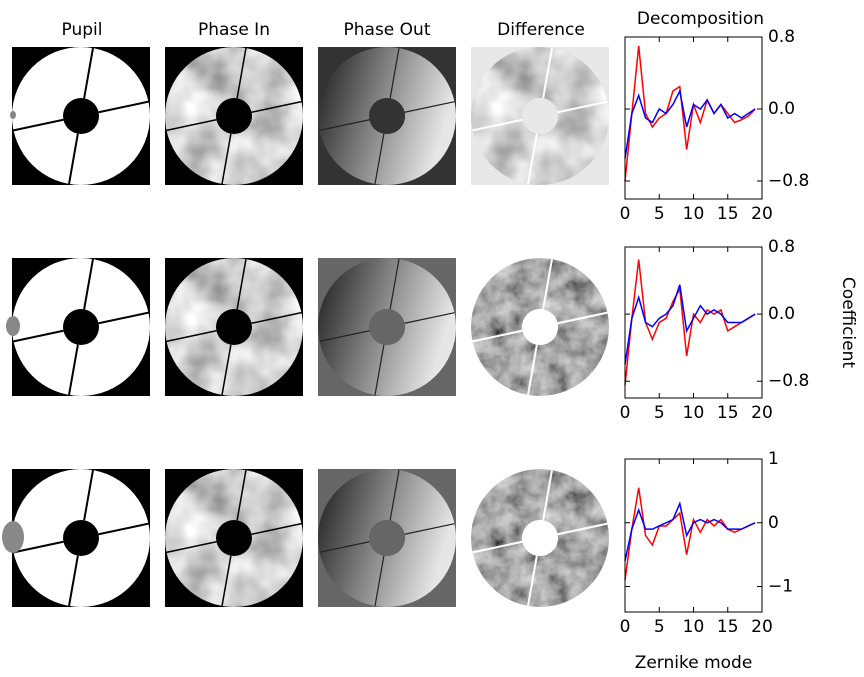 This screenshot has width=864, height=677. I want to click on column-title: Pupil, so click(82, 30).